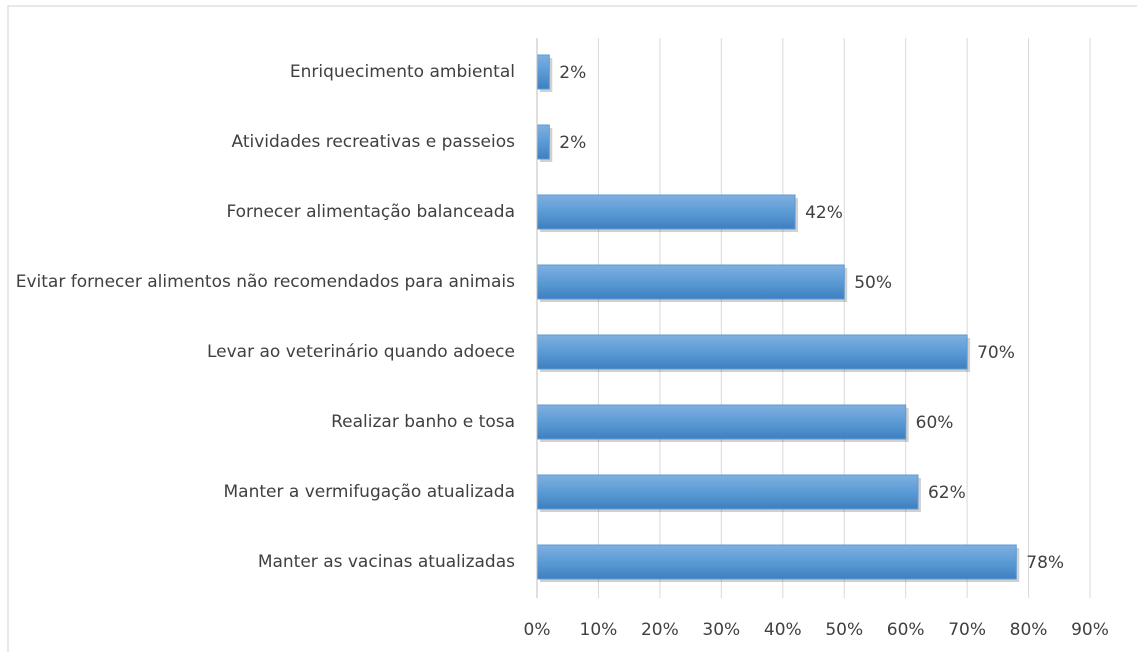 This screenshot has width=1137, height=652. Describe the element at coordinates (660, 630) in the screenshot. I see `x-tick-label: 20%` at that location.